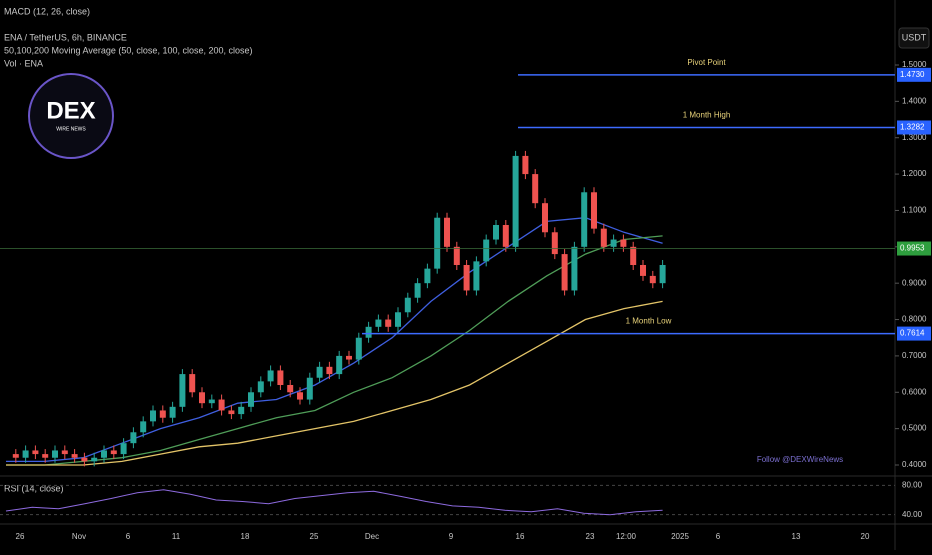 Image resolution: width=932 pixels, height=555 pixels. I want to click on follow-text: Follow @DEXWireNews, so click(800, 459).